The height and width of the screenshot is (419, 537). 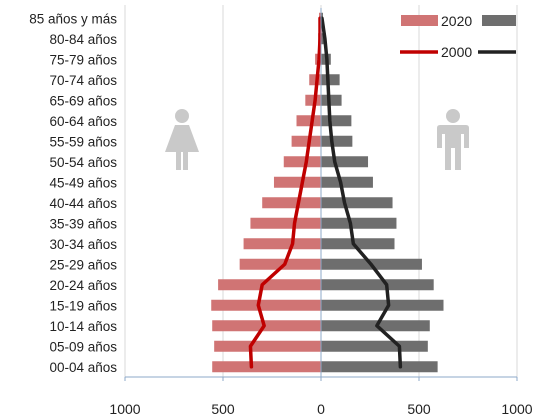 What do you see at coordinates (321, 409) in the screenshot?
I see `x-tick-label: 0` at bounding box center [321, 409].